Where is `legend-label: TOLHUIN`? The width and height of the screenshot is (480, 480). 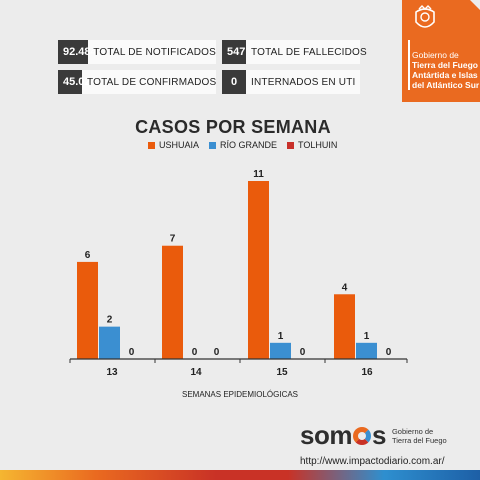
legend-label: TOLHUIN is located at coordinates (318, 145).